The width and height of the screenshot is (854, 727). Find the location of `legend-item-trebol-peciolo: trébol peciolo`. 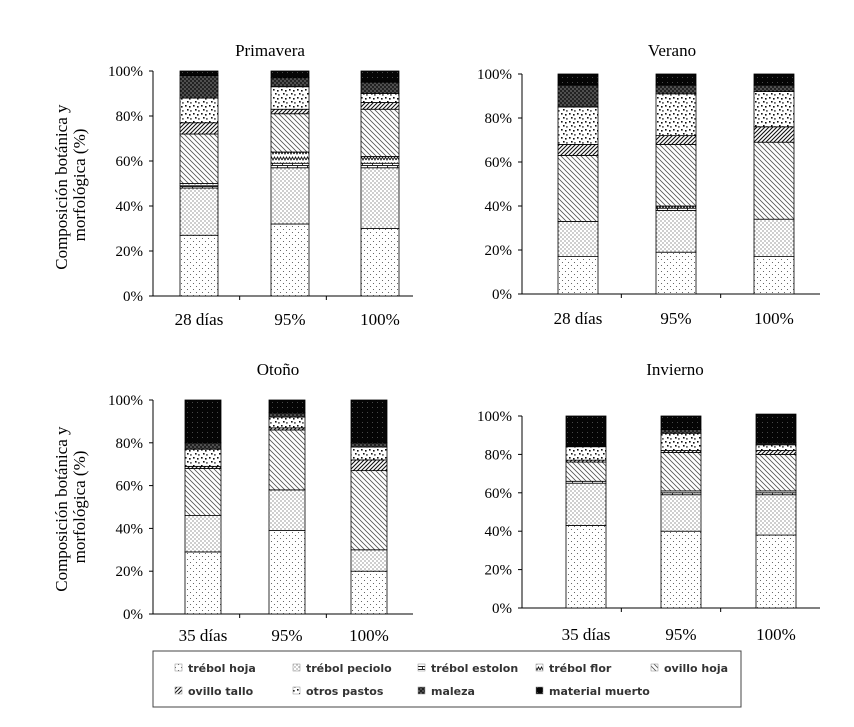

legend-item-trebol-peciolo: trébol peciolo is located at coordinates (342, 668).